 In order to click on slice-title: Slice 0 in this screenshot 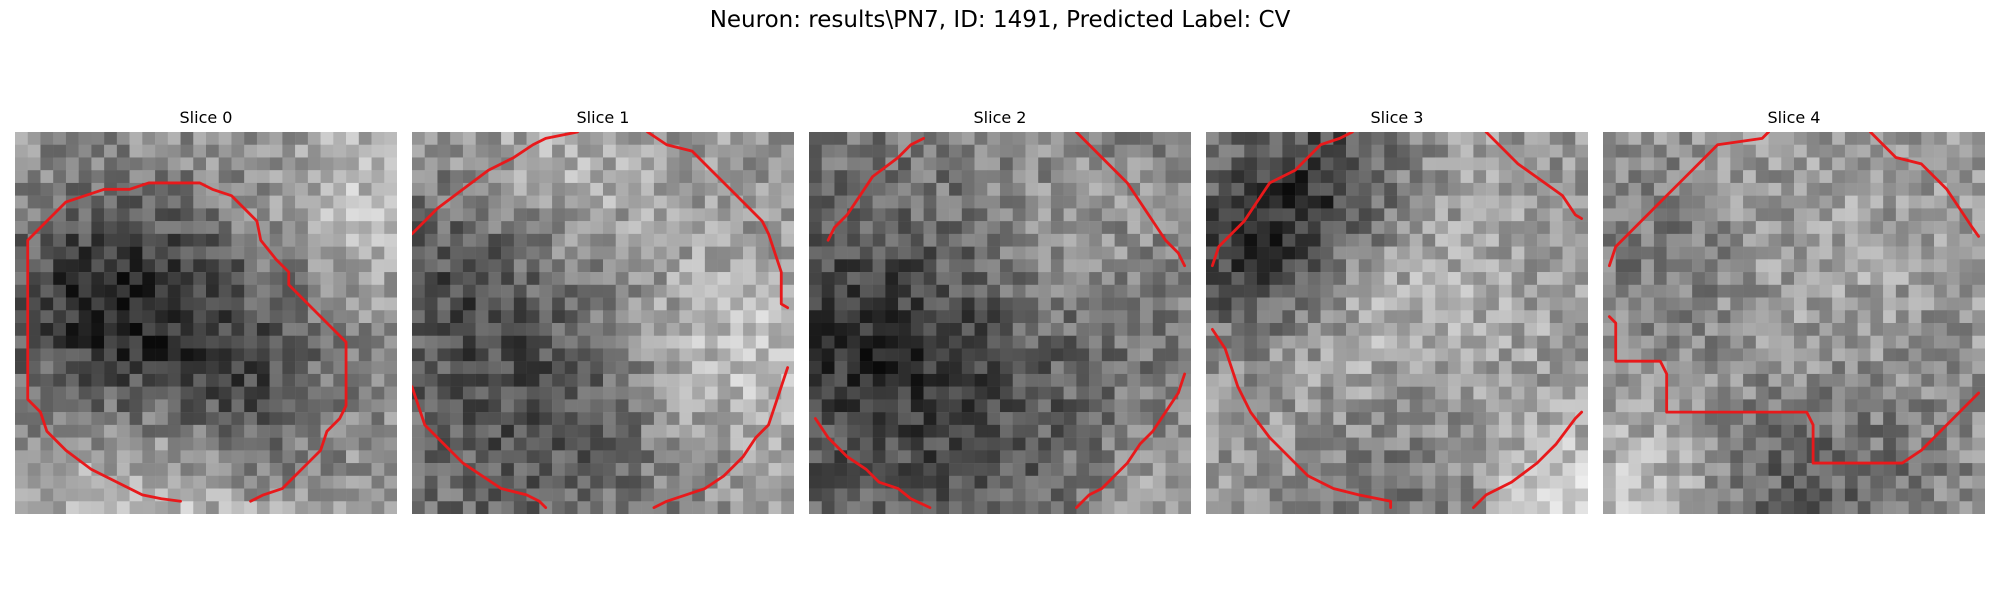, I will do `click(206, 117)`.